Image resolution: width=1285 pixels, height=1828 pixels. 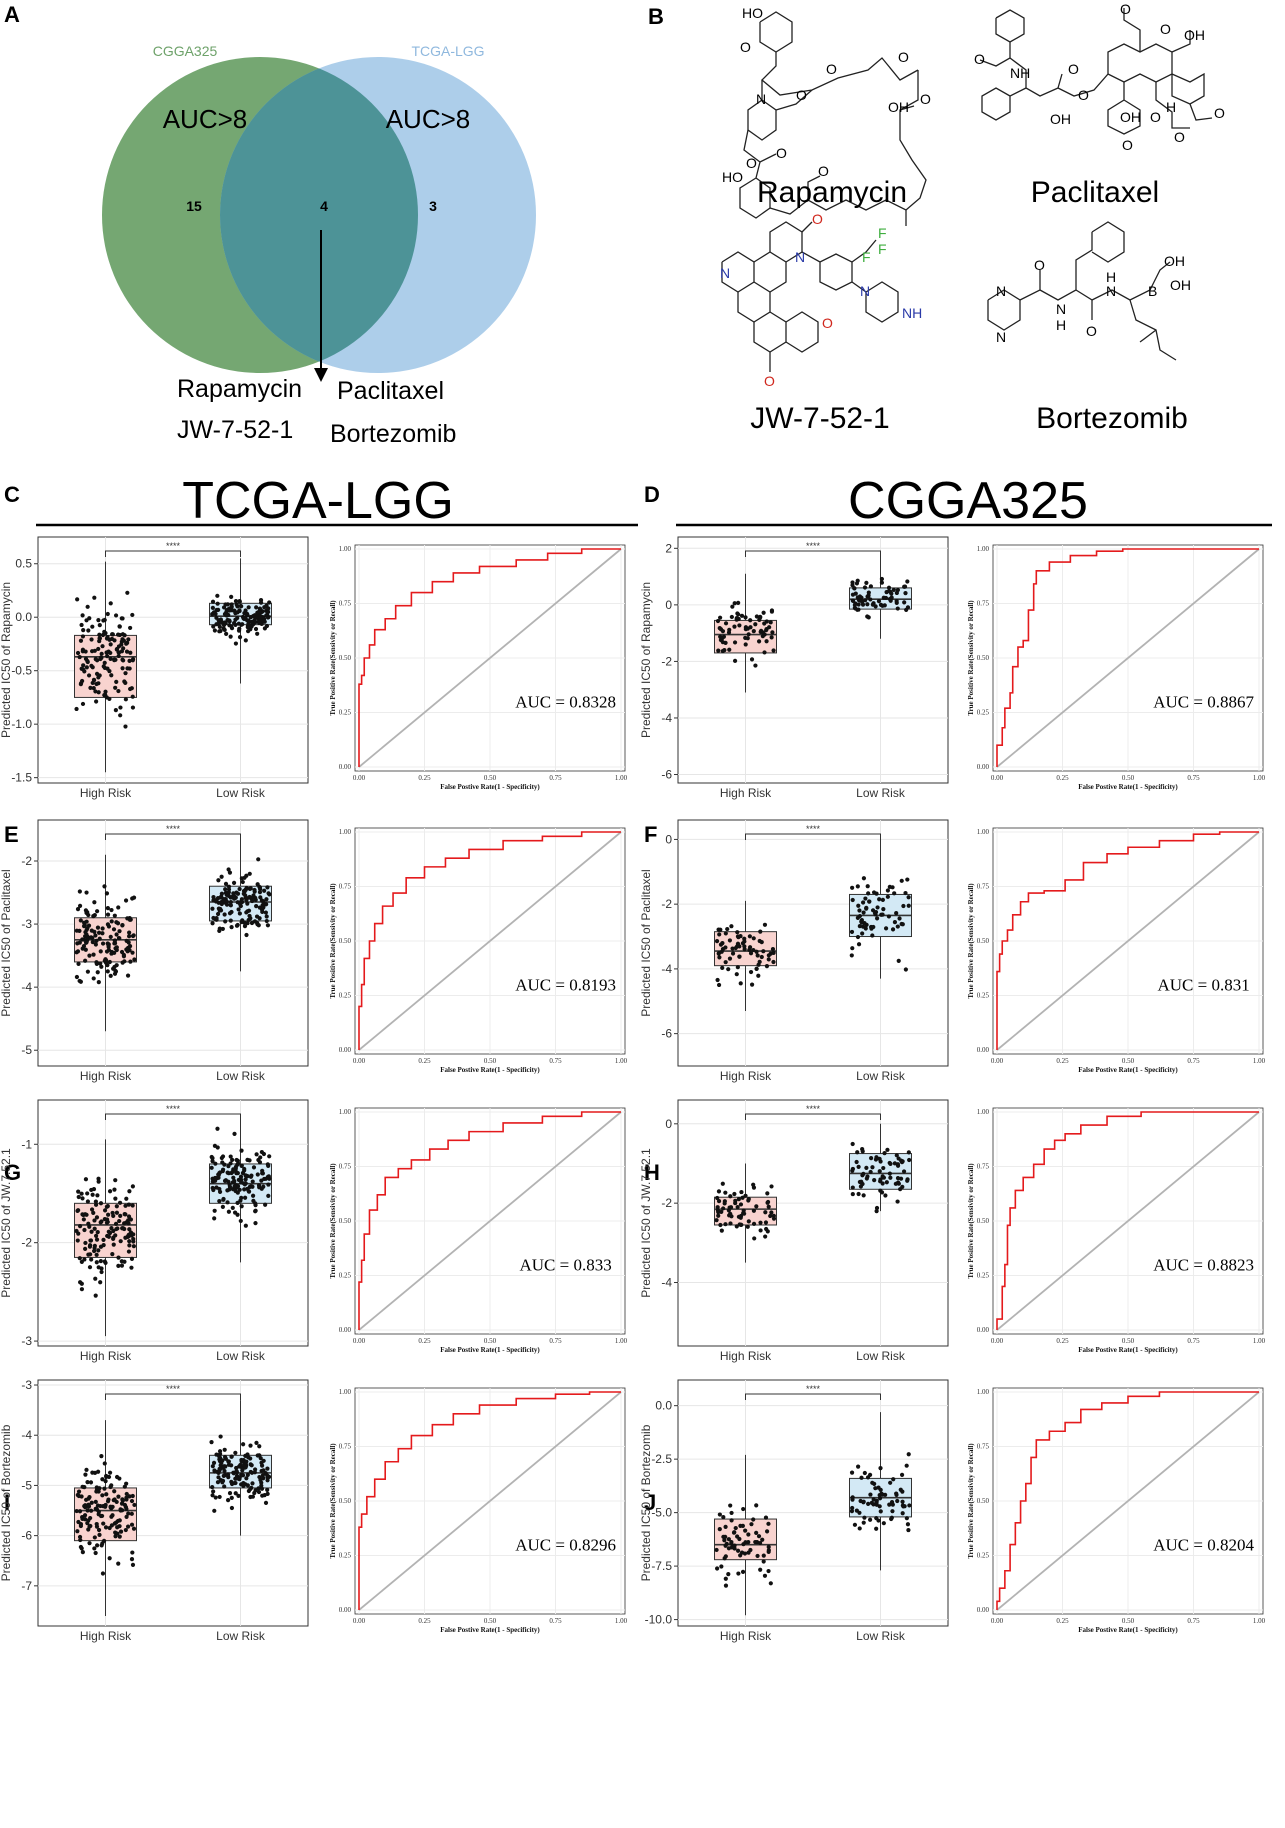 I want to click on roc-curve, so click(x=489, y=940).